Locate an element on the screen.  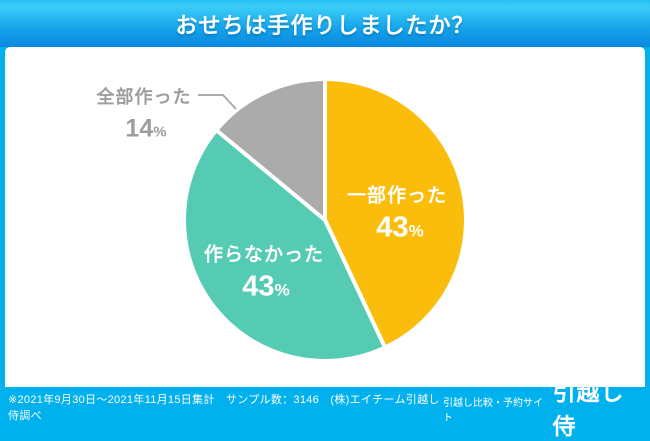
value-segment-2-unit: % is located at coordinates (160, 132).